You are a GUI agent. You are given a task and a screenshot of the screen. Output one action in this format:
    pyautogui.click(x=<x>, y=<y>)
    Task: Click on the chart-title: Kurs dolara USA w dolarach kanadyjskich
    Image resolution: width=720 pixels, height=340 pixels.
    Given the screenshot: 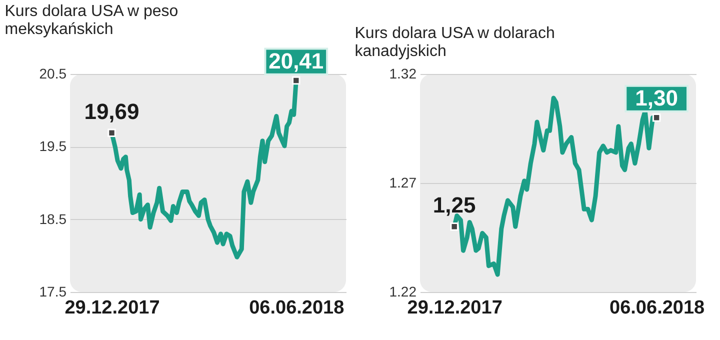 What is the action you would take?
    pyautogui.click(x=454, y=42)
    